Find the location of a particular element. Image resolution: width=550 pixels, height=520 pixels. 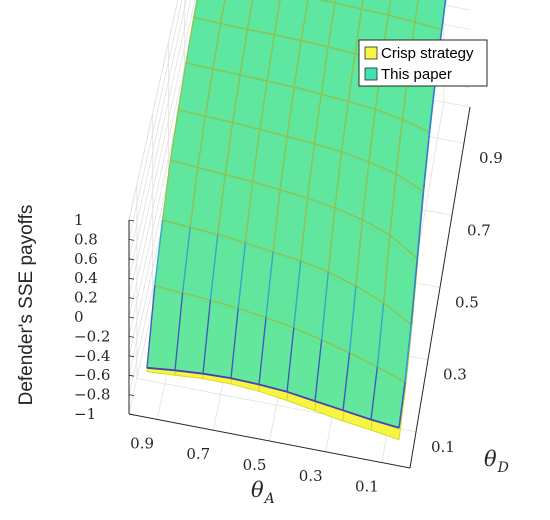

y-tick-label: 0.5 is located at coordinates (467, 303).